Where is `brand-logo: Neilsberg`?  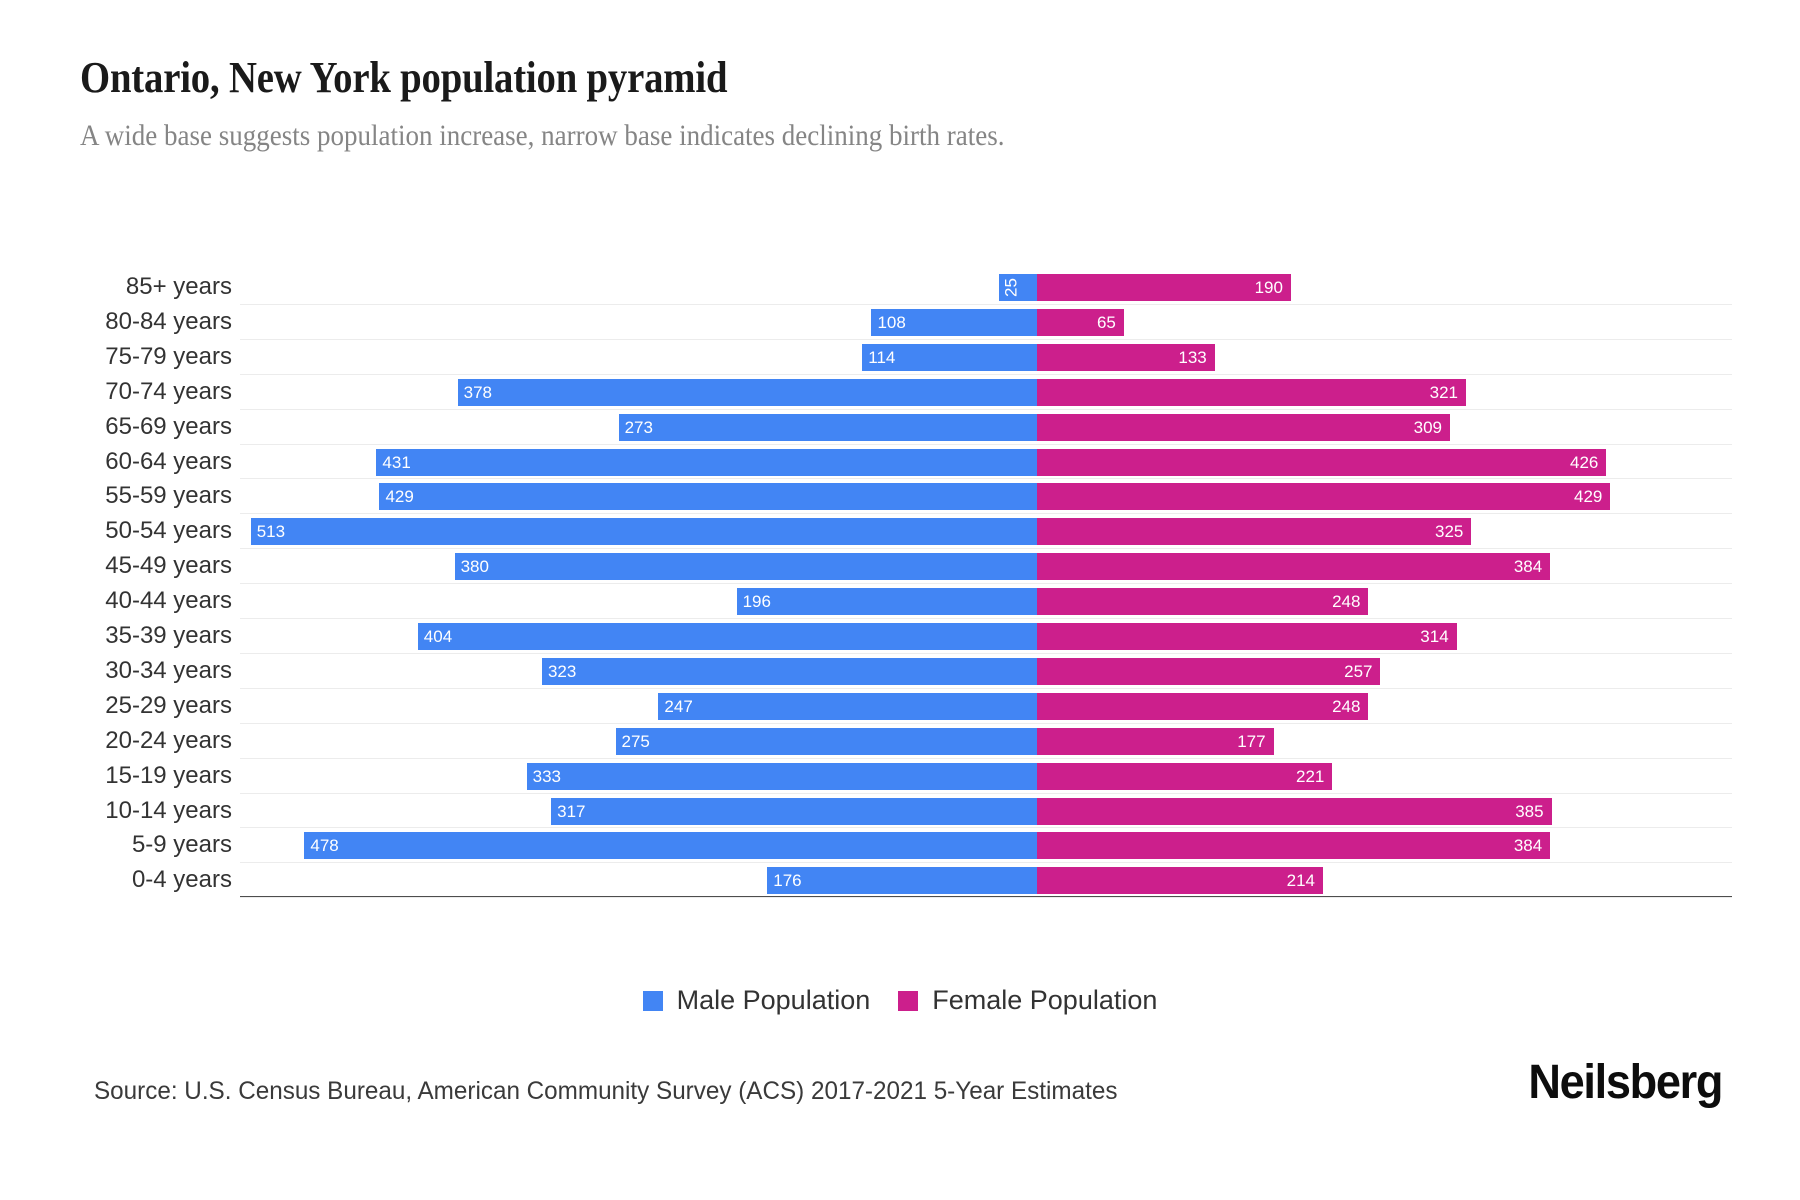 brand-logo: Neilsberg is located at coordinates (1625, 1082).